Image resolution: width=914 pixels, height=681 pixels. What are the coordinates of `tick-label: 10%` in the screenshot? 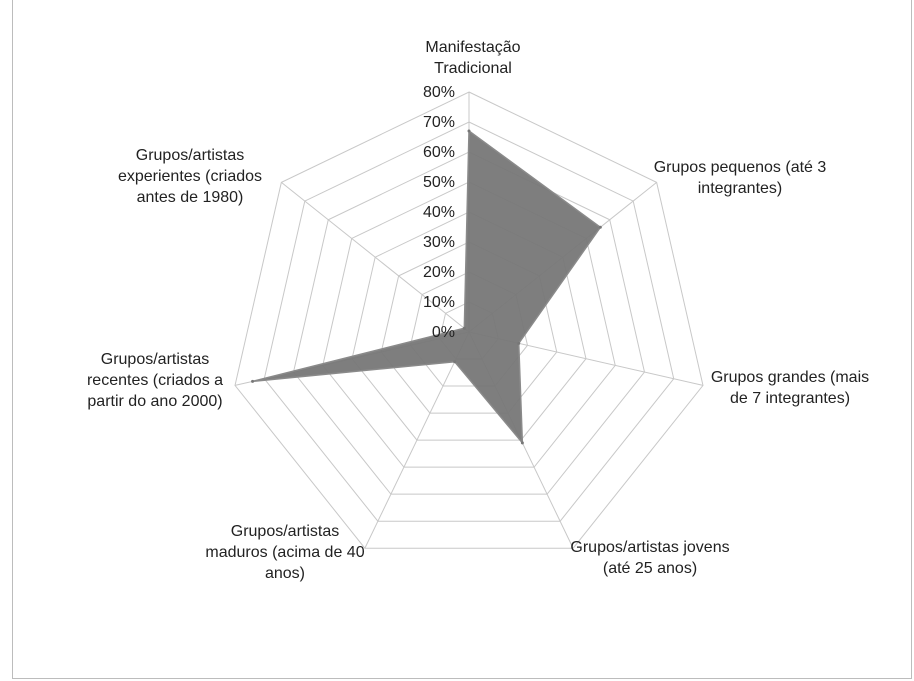 It's located at (439, 302).